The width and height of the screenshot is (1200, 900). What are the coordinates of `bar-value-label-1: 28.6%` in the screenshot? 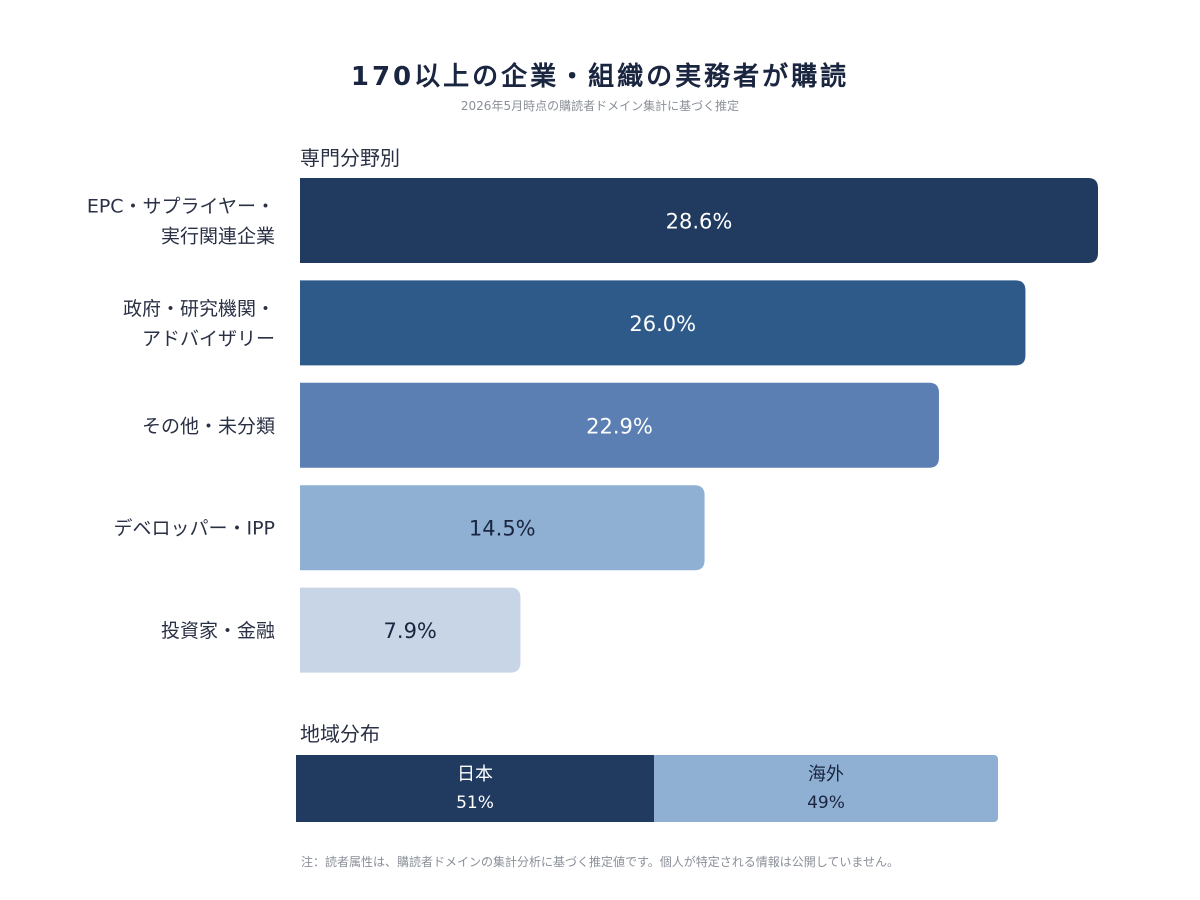 It's located at (699, 222).